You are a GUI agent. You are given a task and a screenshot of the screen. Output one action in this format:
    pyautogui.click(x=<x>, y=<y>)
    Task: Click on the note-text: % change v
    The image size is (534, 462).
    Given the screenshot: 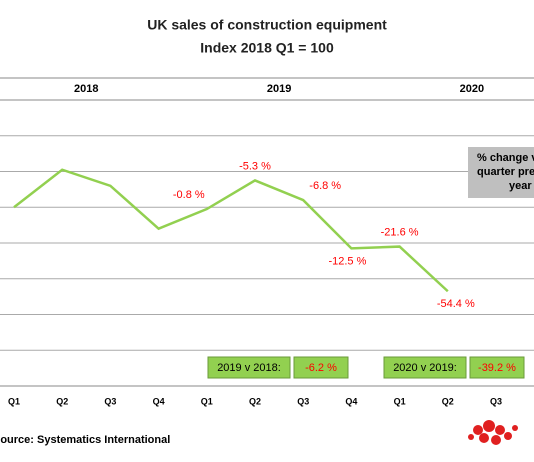 What is the action you would take?
    pyautogui.click(x=505, y=158)
    